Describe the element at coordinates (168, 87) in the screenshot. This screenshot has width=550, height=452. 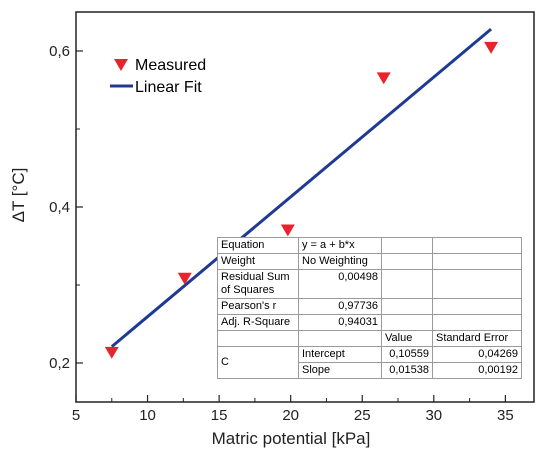
I see `legend-label-fit: Linear Fit` at that location.